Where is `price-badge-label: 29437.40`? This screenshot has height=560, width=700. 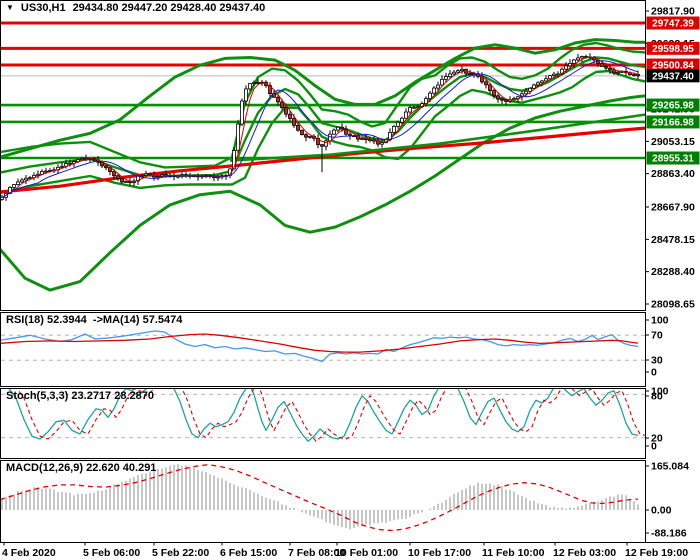
price-badge-label: 29437.40 is located at coordinates (673, 76).